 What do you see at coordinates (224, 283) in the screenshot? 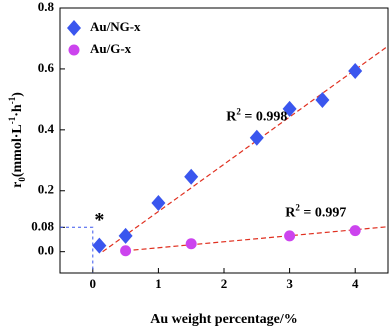
I see `x-tick-label: 2` at bounding box center [224, 283].